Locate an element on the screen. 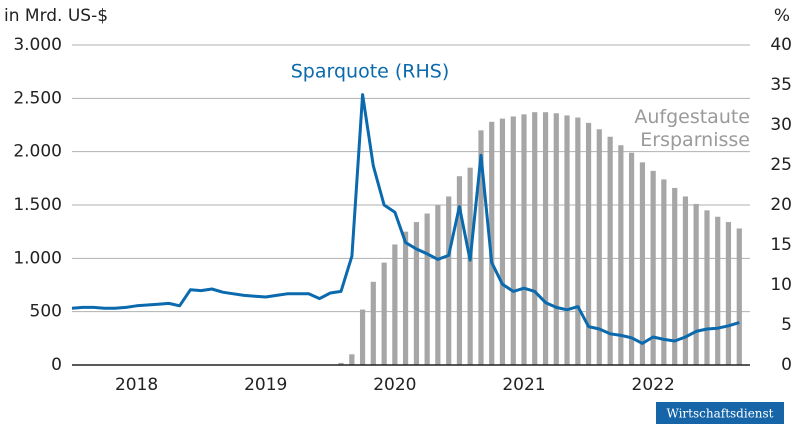  y-tick-label: 1.500 is located at coordinates (37, 205).